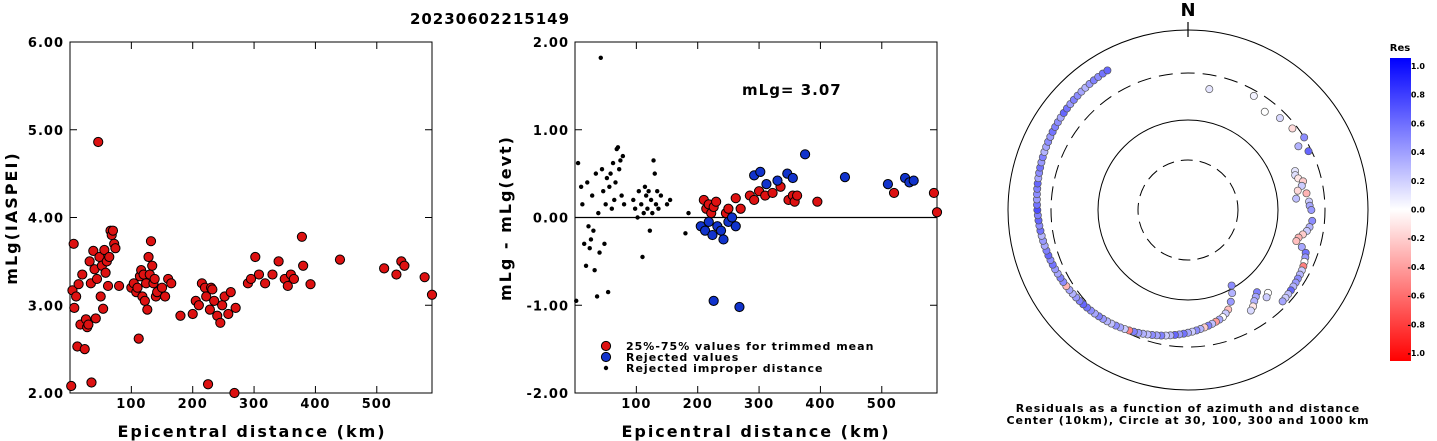 The height and width of the screenshot is (441, 1437). I want to click on 1-ytick-label: 0.00, so click(551, 219).